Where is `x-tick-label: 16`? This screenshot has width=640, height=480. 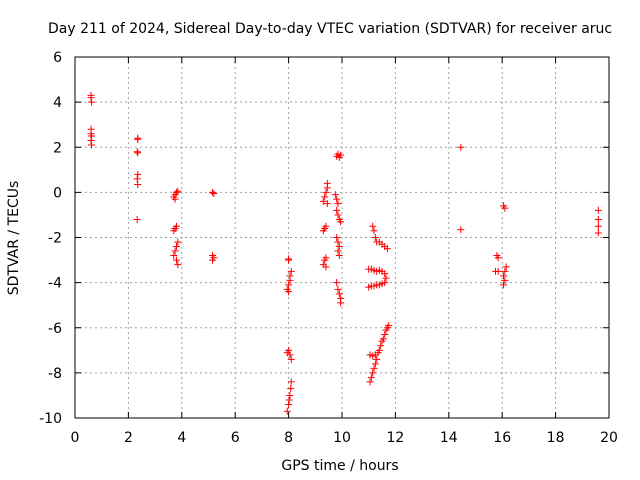 x-tick-label: 16 is located at coordinates (502, 438).